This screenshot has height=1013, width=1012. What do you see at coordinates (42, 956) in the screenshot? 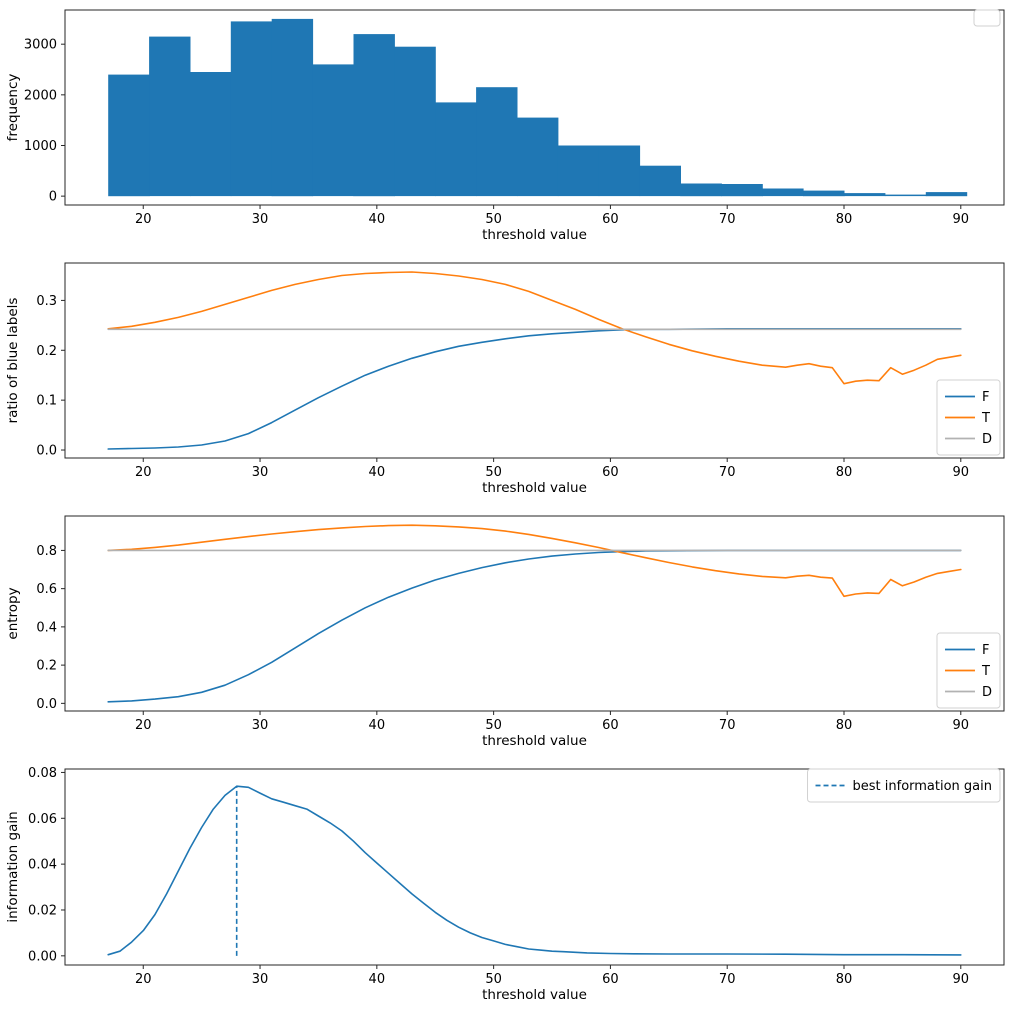
I see `y-tick-label: 0.00` at bounding box center [42, 956].